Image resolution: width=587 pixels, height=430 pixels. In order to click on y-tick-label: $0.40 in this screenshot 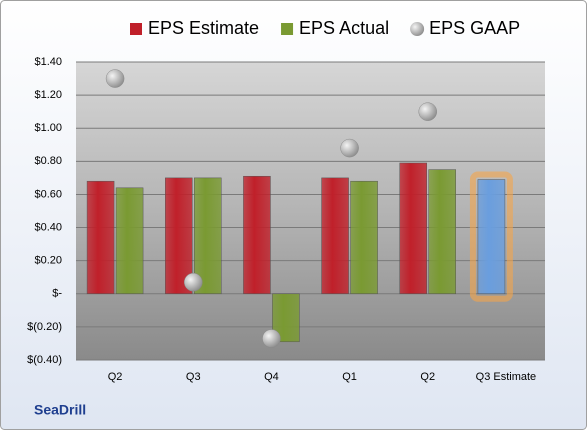, I will do `click(48, 227)`.